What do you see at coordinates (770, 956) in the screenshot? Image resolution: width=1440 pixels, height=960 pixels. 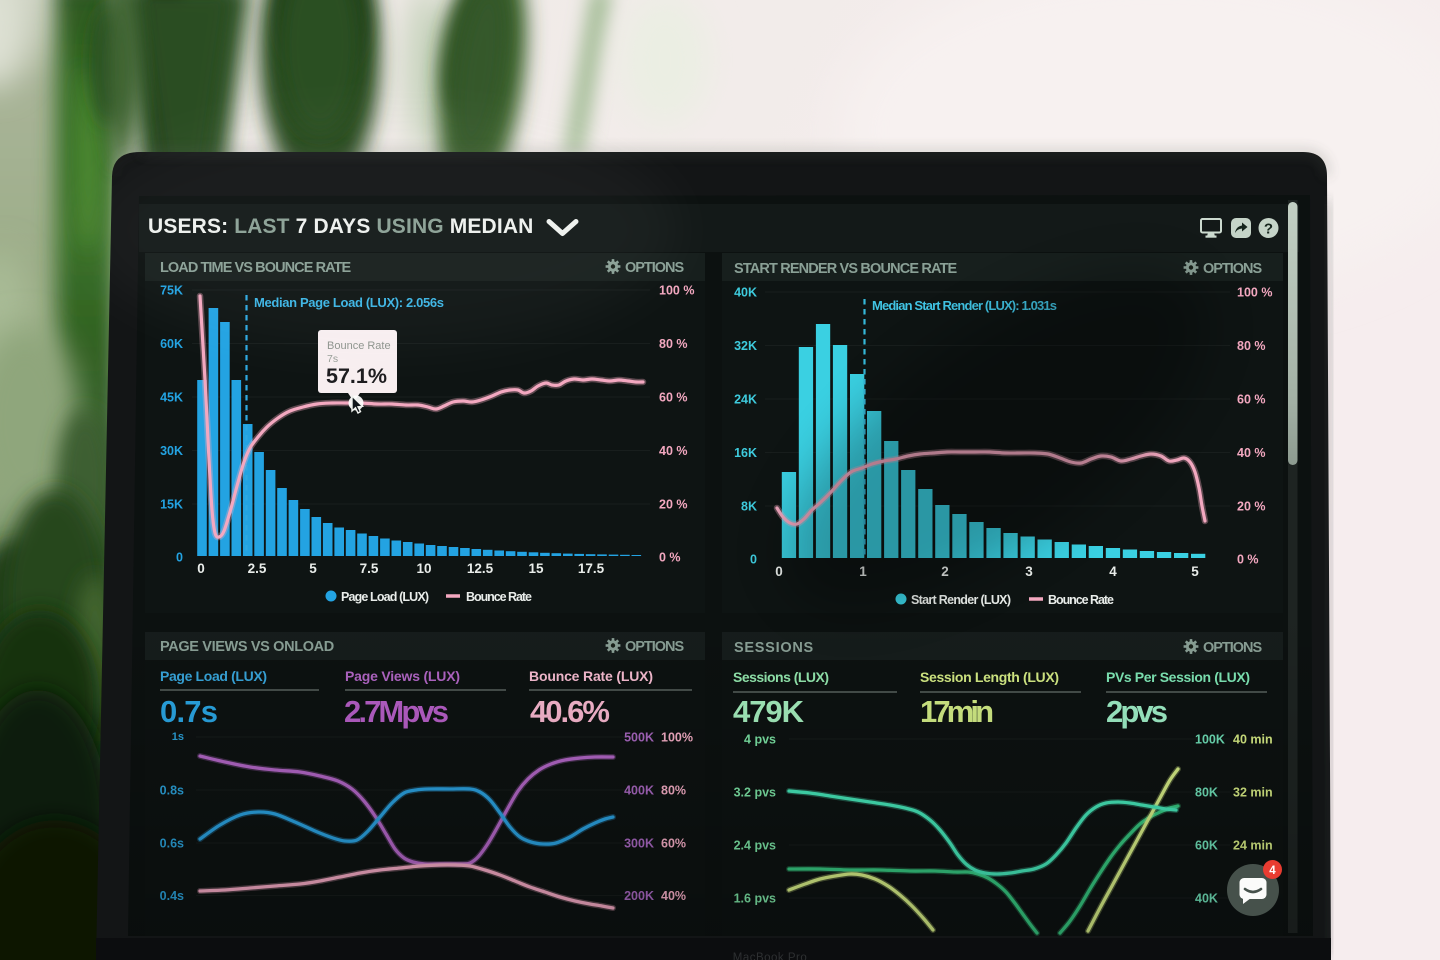 I see `svg-text: MacBook Pro` at bounding box center [770, 956].